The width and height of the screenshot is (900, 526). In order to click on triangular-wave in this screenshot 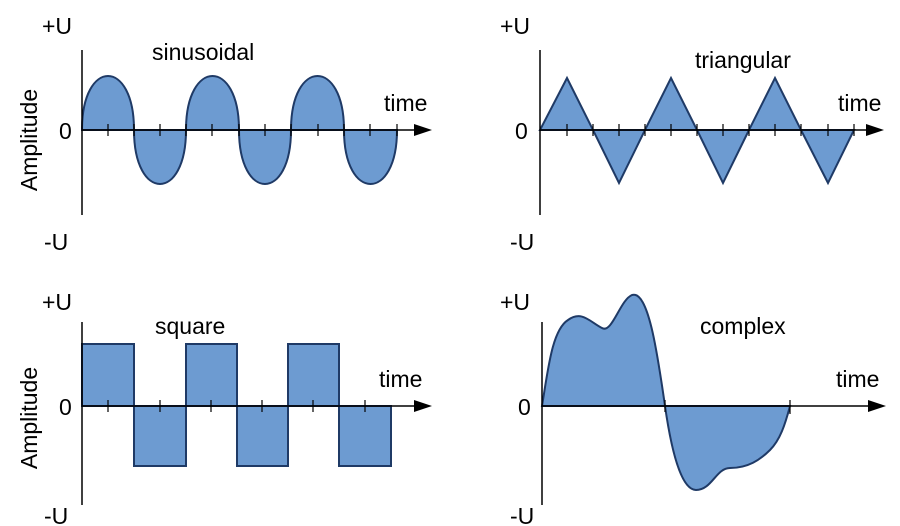, I will do `click(697, 130)`.